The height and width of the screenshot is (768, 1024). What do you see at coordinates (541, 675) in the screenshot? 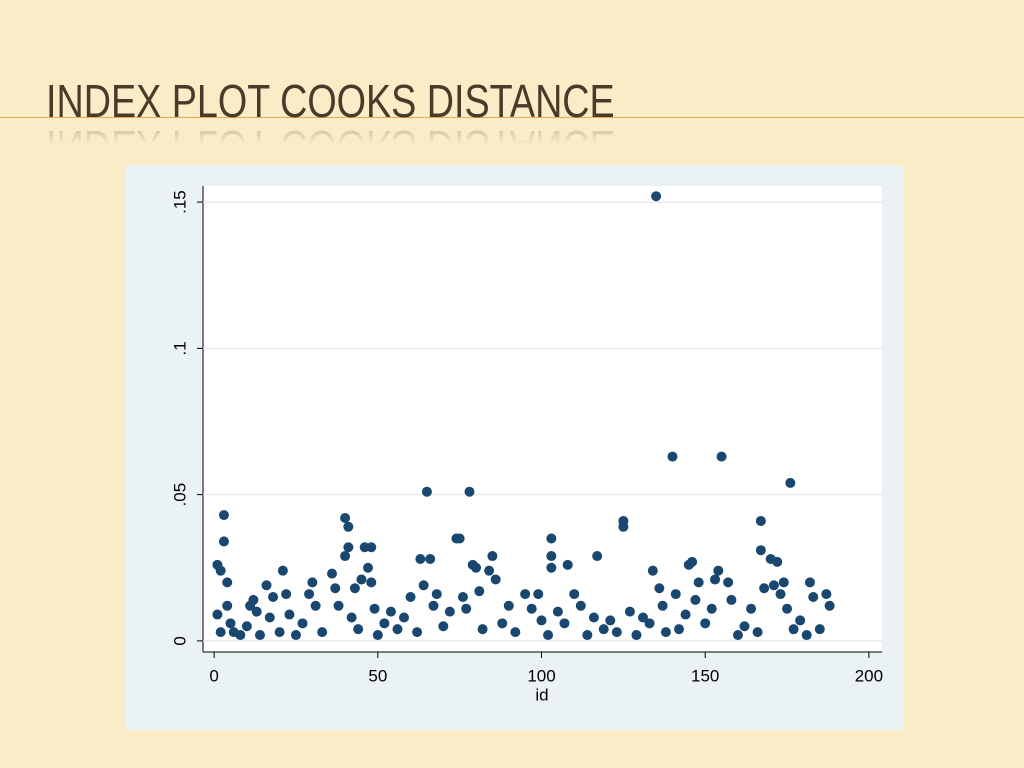
I see `x-tick-label: 100` at bounding box center [541, 675].